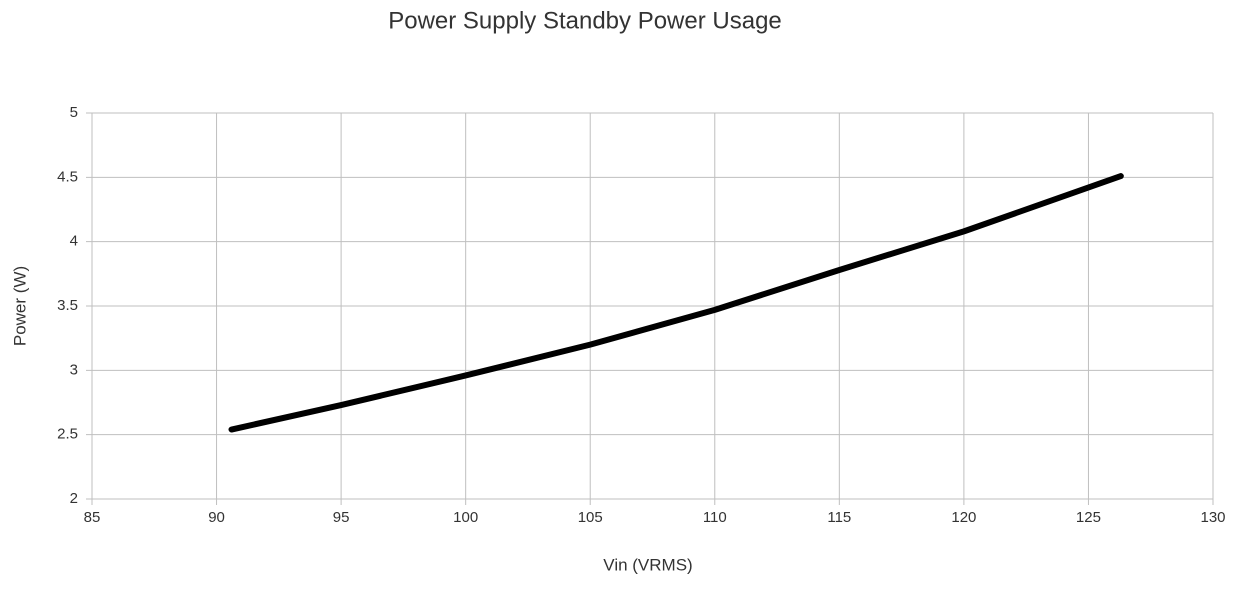 The height and width of the screenshot is (590, 1241). I want to click on x-tick-label: 125, so click(1088, 517).